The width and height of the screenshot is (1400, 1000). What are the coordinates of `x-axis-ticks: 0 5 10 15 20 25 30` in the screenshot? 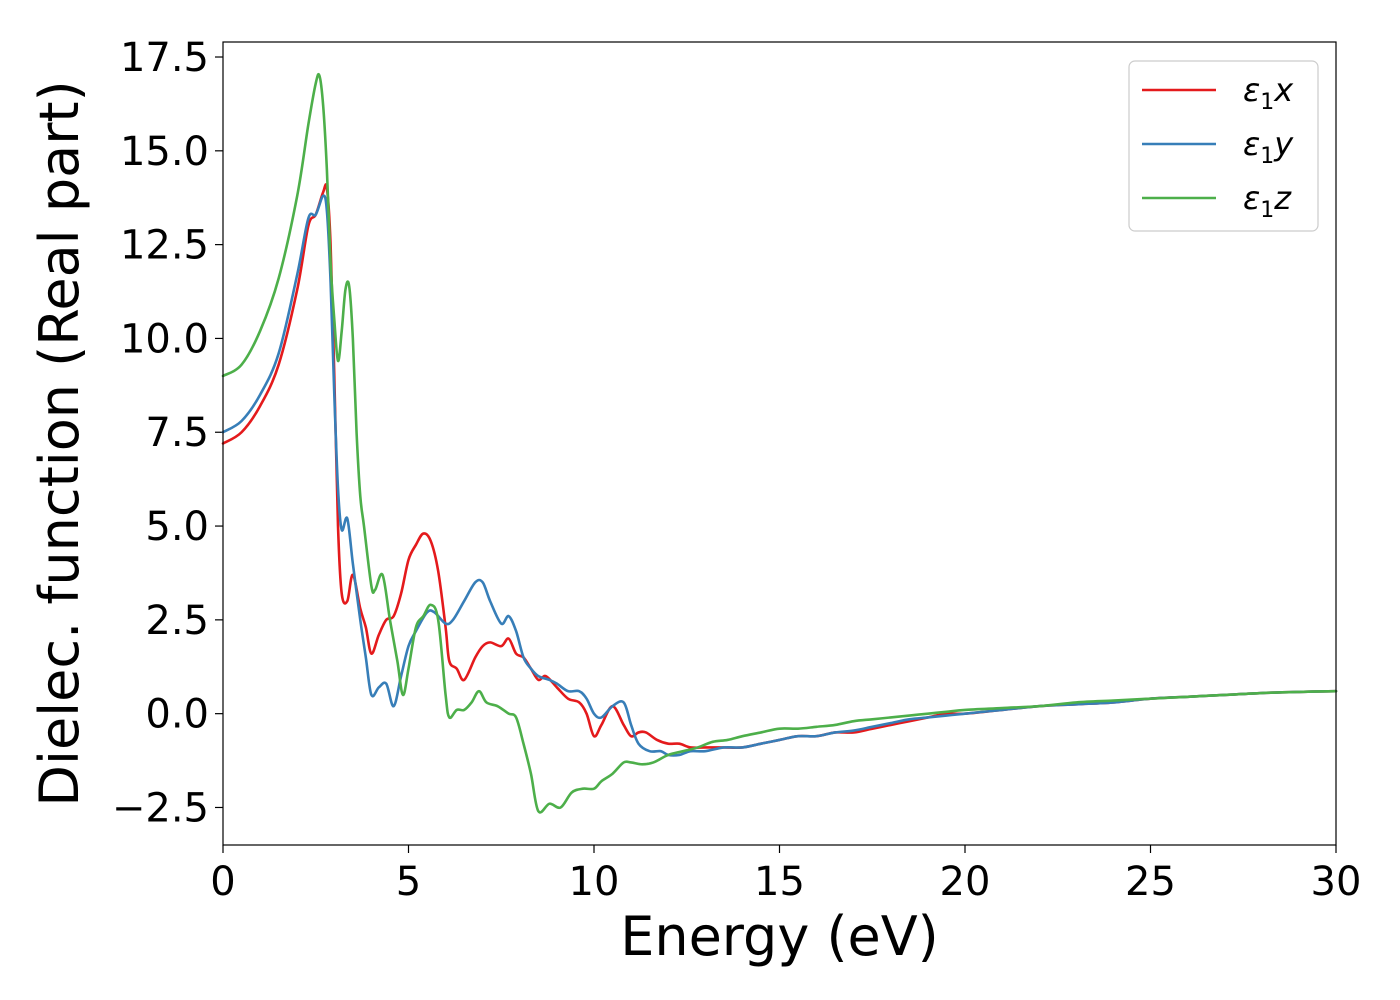 It's located at (785, 875).